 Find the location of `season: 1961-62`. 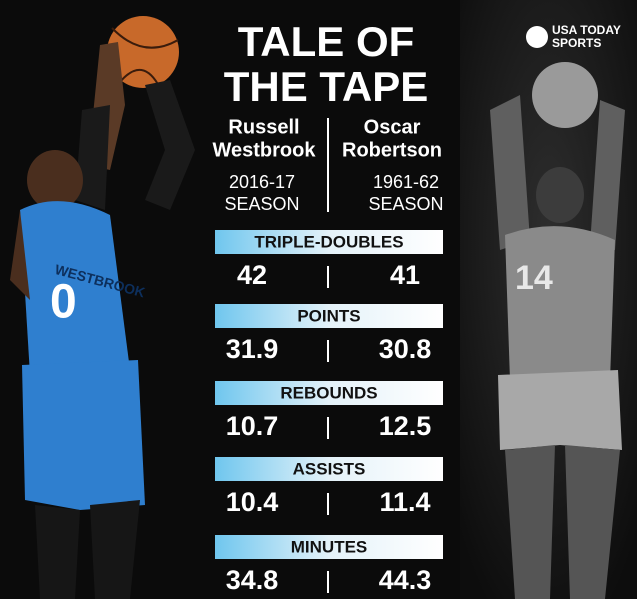

season: 1961-62 is located at coordinates (406, 182).